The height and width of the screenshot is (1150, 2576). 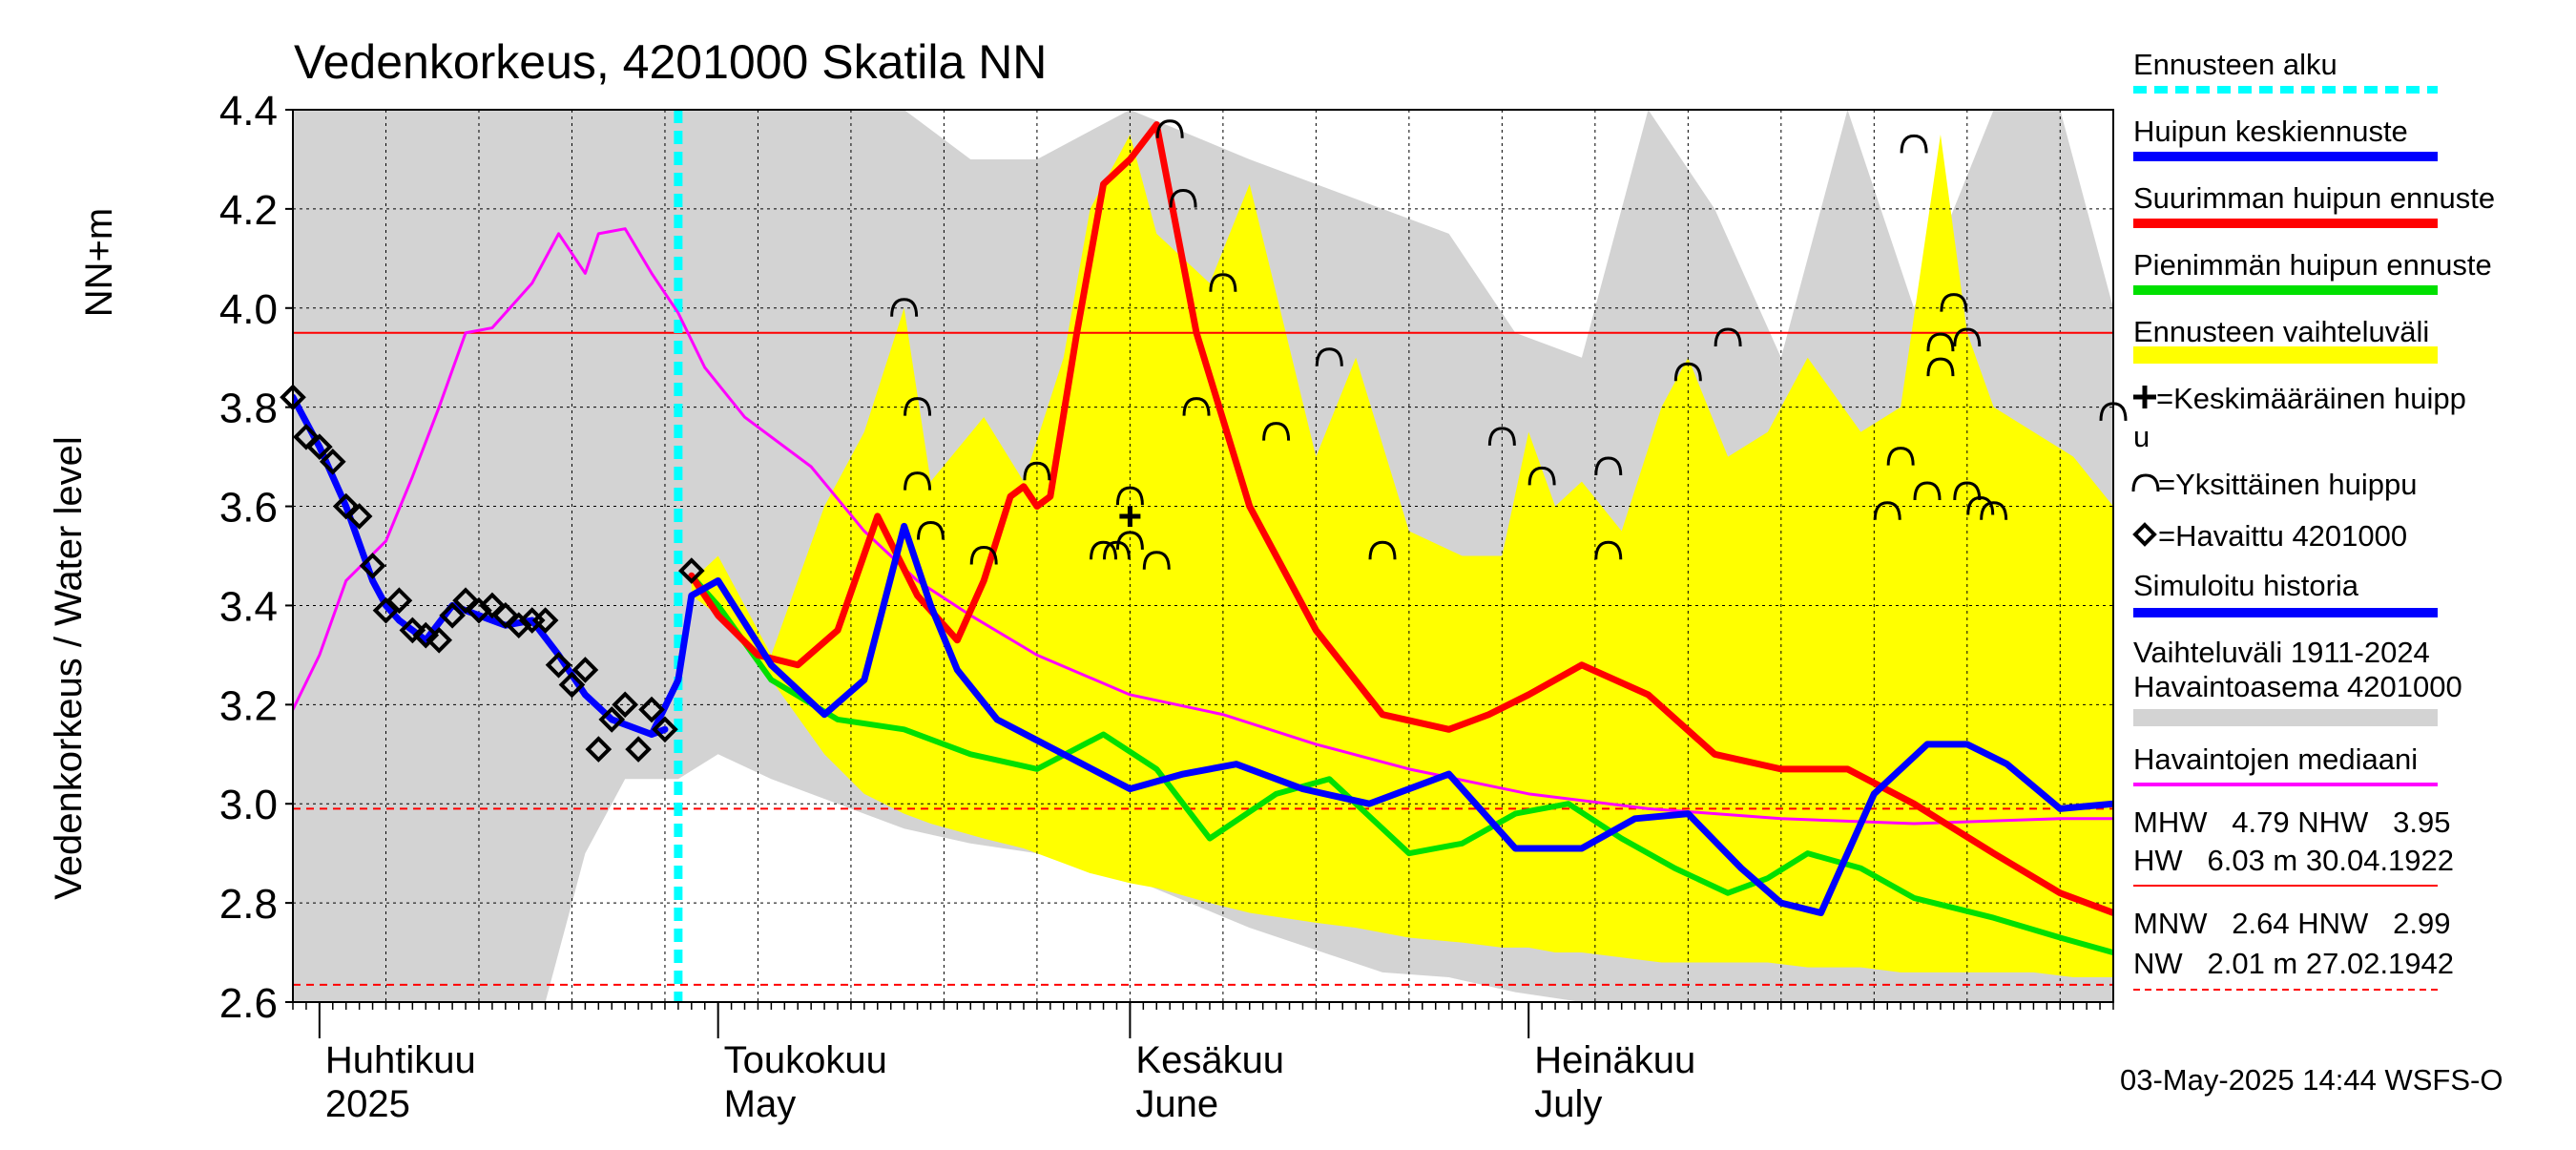 What do you see at coordinates (2297, 686) in the screenshot?
I see `legend-label2-historic_range: Havaintoasema 4201000` at bounding box center [2297, 686].